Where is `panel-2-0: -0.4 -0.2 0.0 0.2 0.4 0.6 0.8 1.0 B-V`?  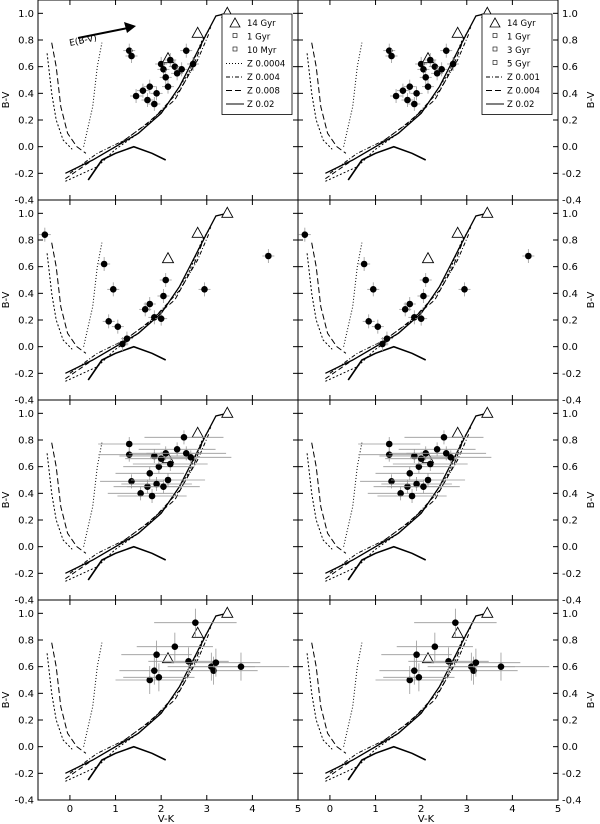 panel-2-0: -0.4 -0.2 0.0 0.2 0.4 0.6 0.8 1.0 B-V is located at coordinates (150, 503).